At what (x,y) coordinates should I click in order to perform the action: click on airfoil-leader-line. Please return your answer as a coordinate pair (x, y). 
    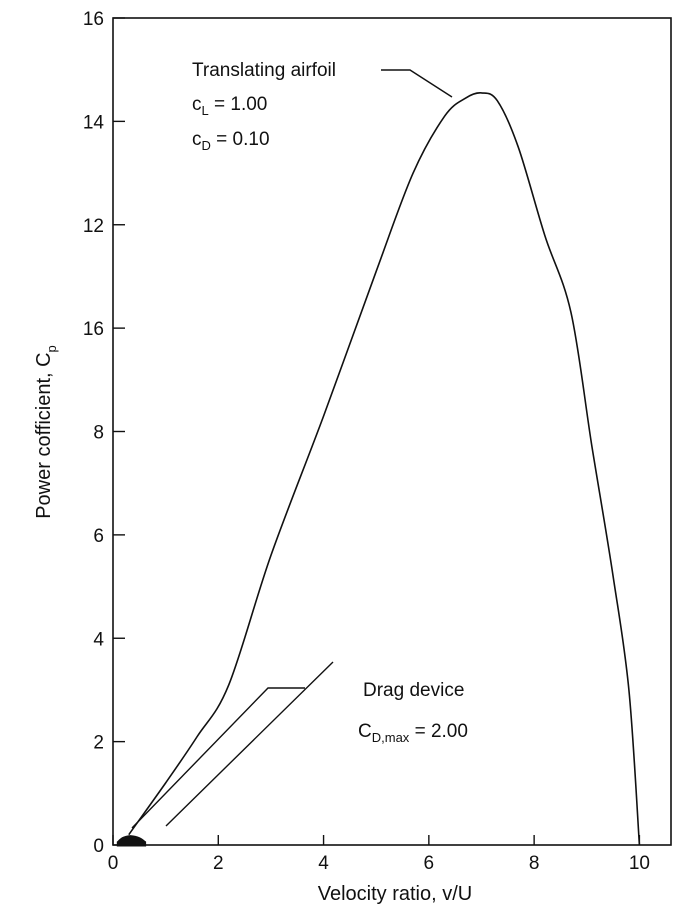
    Looking at the image, I should click on (417, 83).